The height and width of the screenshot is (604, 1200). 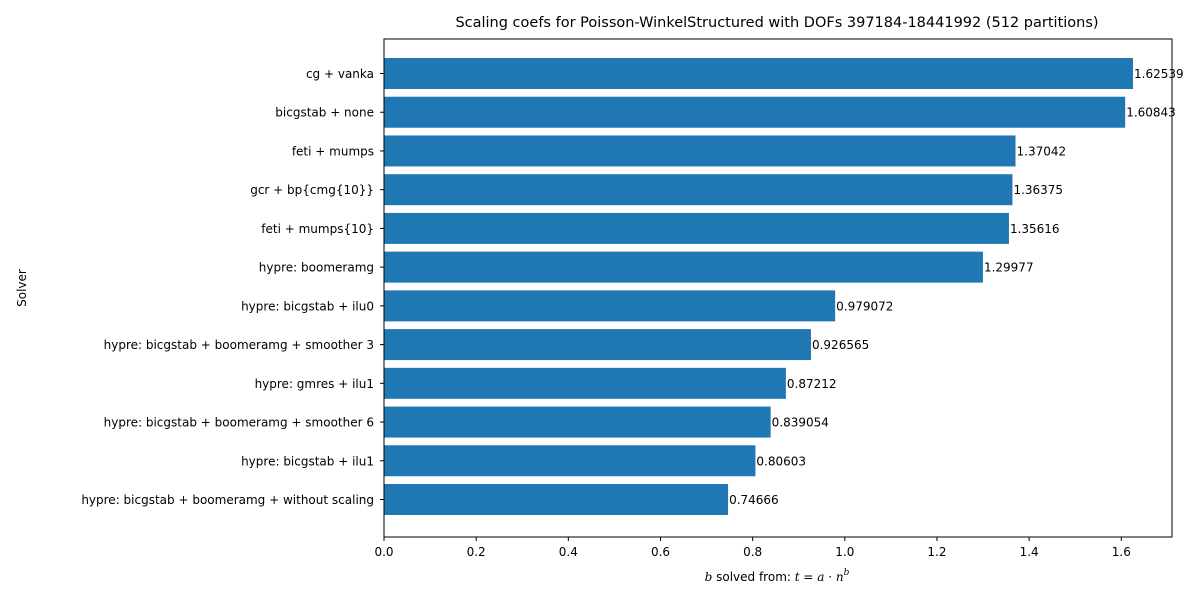 What do you see at coordinates (840, 577) in the screenshot?
I see `x-label-formula-n: n` at bounding box center [840, 577].